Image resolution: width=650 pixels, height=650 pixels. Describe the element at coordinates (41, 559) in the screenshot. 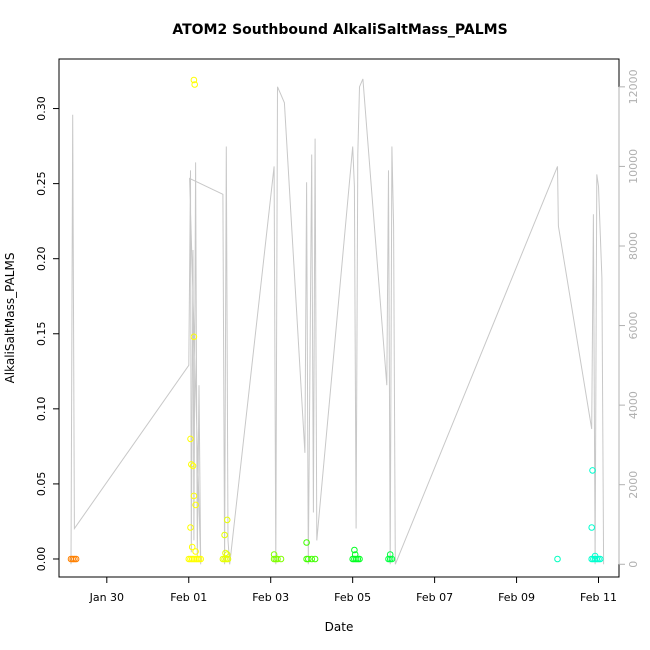

I see `y-tick-label: 0.00` at that location.